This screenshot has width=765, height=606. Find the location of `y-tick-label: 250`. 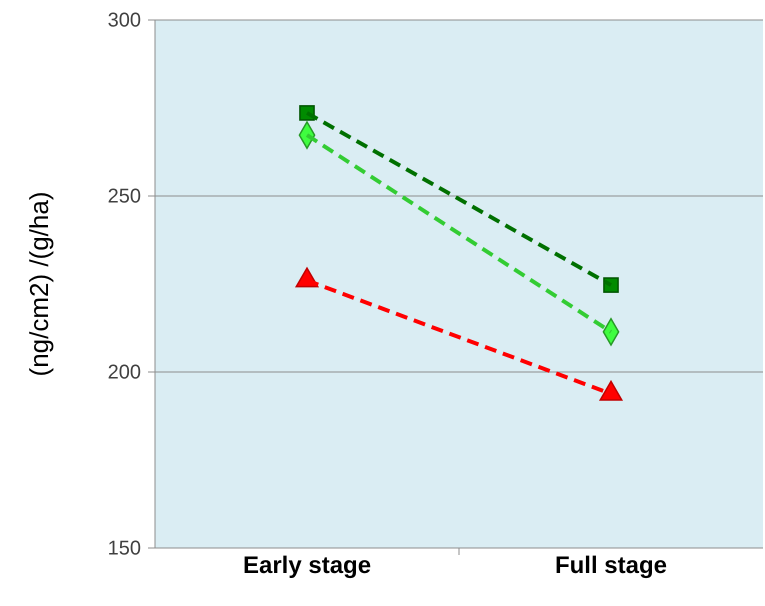

y-tick-label: 250 is located at coordinates (124, 196).